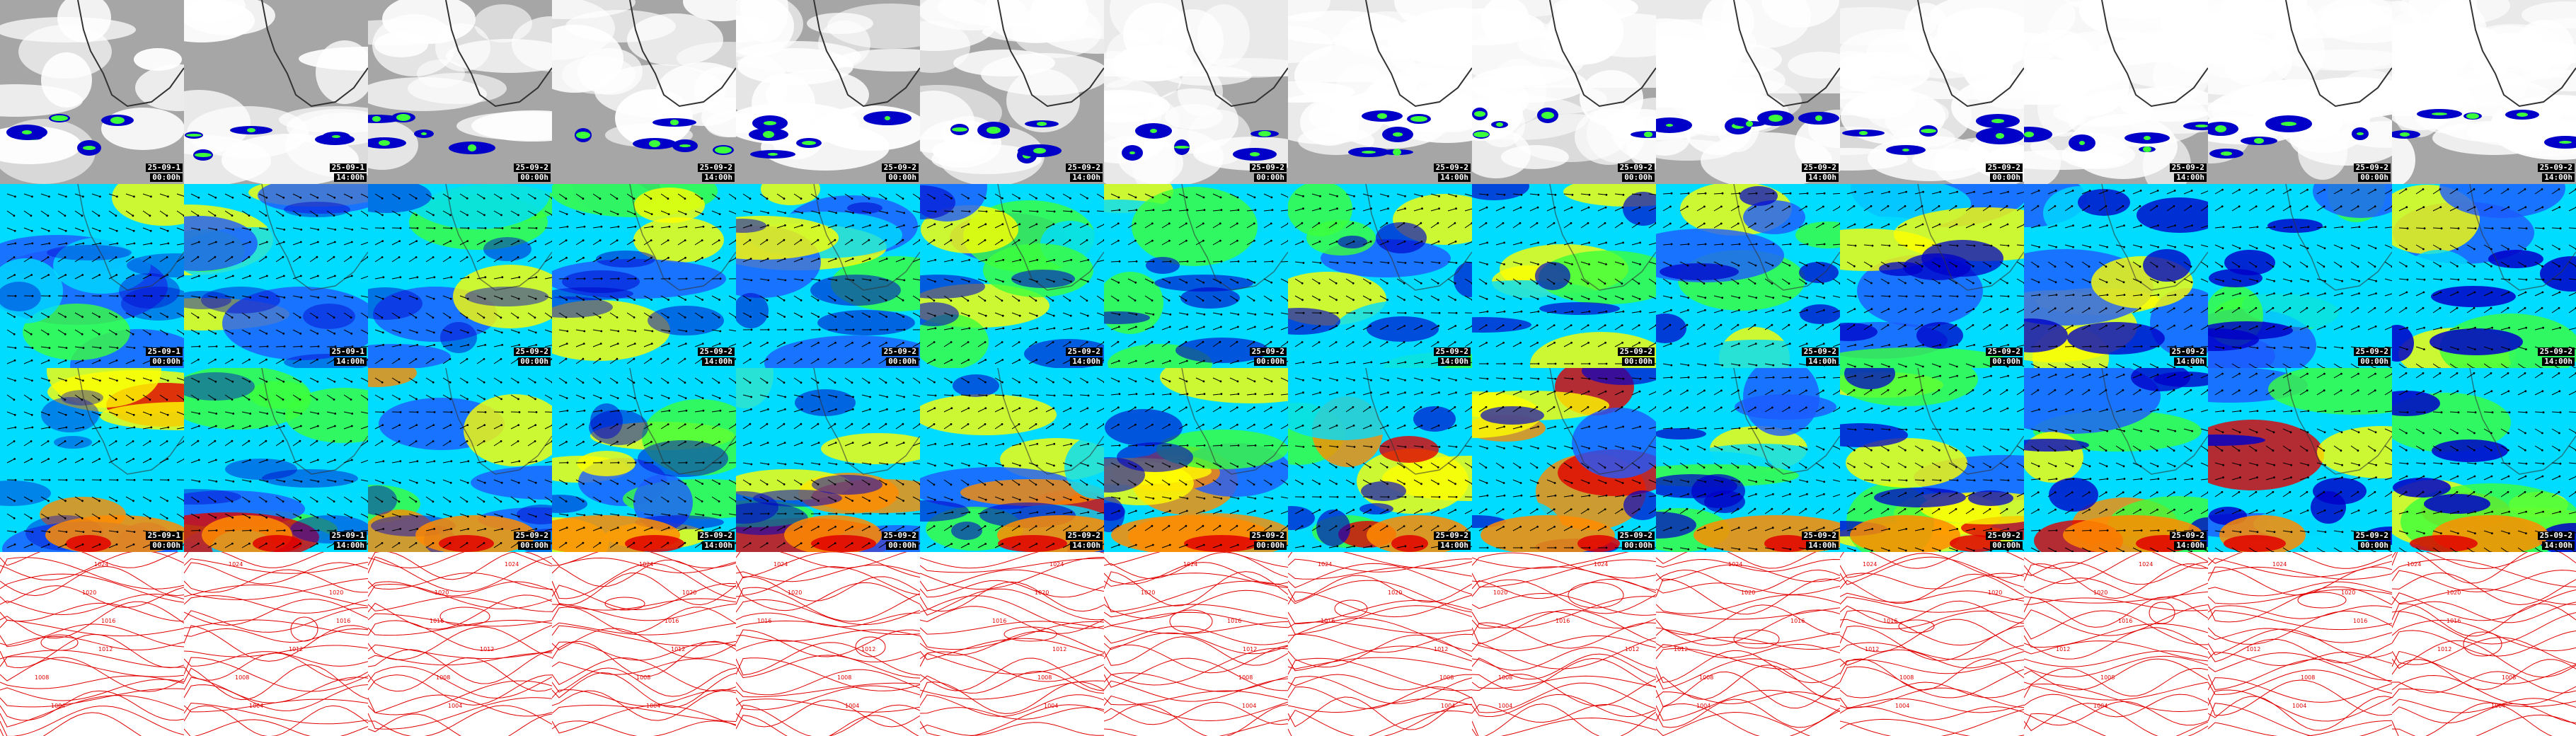 This screenshot has width=2576, height=736. What do you see at coordinates (276, 276) in the screenshot?
I see `wind-map-tile: 25-09-1 14:00h` at bounding box center [276, 276].